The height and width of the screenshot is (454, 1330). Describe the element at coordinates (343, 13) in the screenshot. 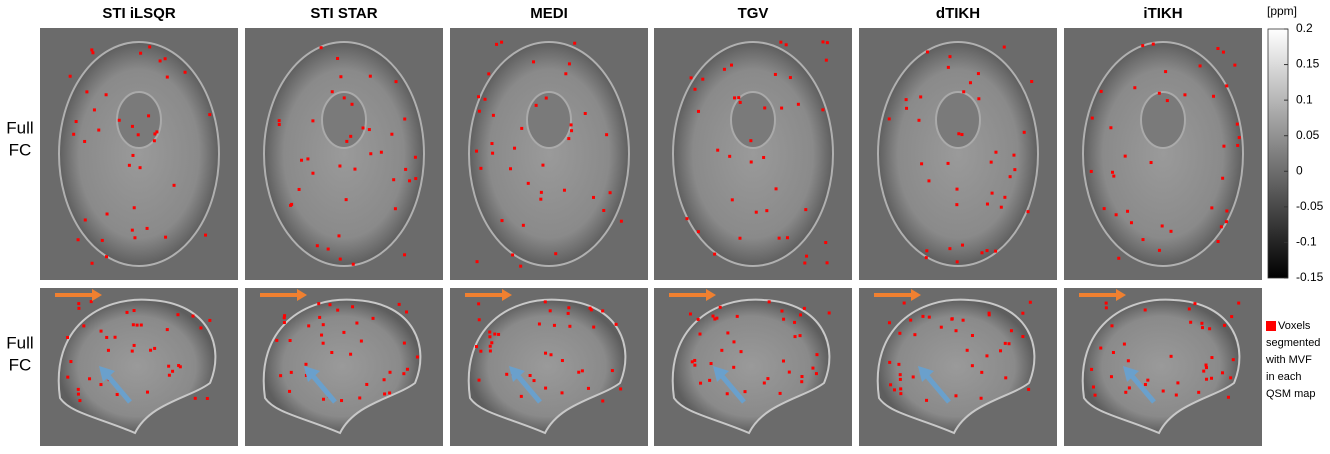

I see `column-title: STI STAR` at that location.